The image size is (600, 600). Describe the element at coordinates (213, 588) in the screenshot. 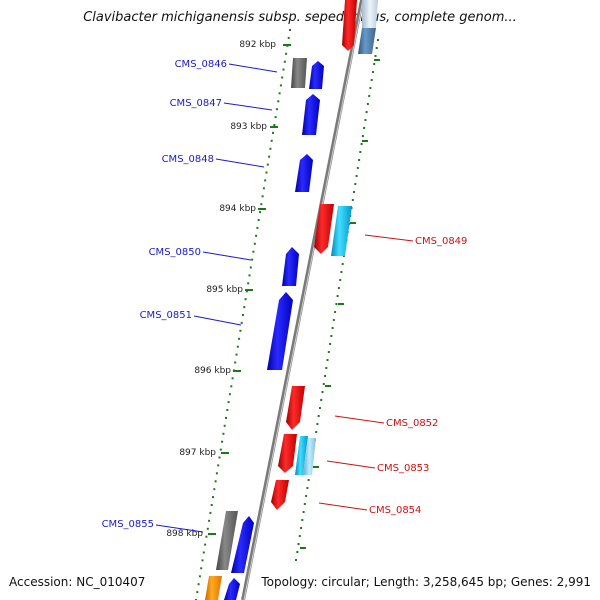

I see `feature-cds-orange-bottom` at that location.